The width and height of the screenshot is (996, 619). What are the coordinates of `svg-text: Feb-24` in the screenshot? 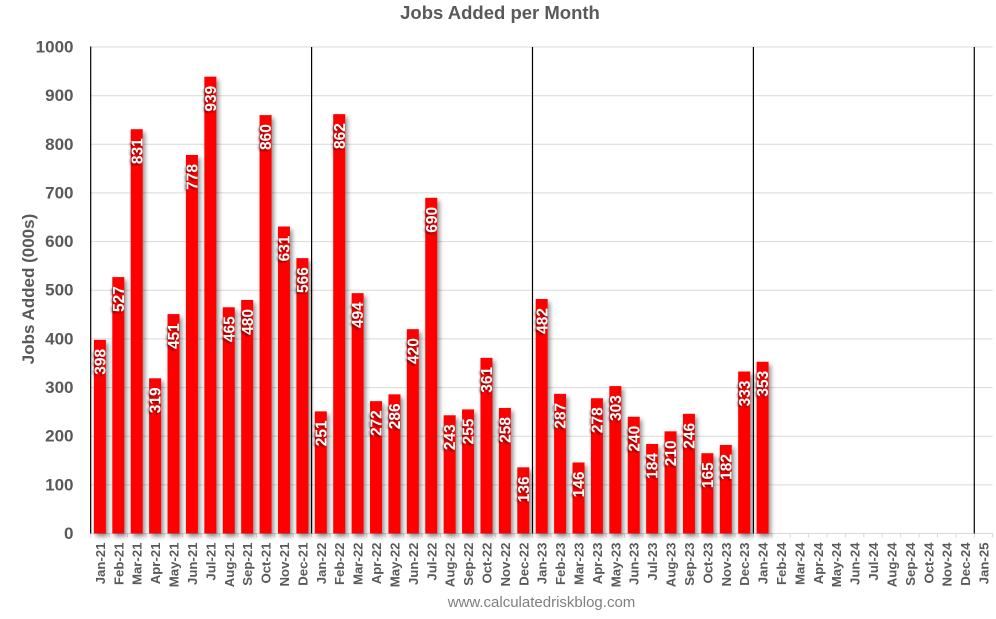 It's located at (781, 563).